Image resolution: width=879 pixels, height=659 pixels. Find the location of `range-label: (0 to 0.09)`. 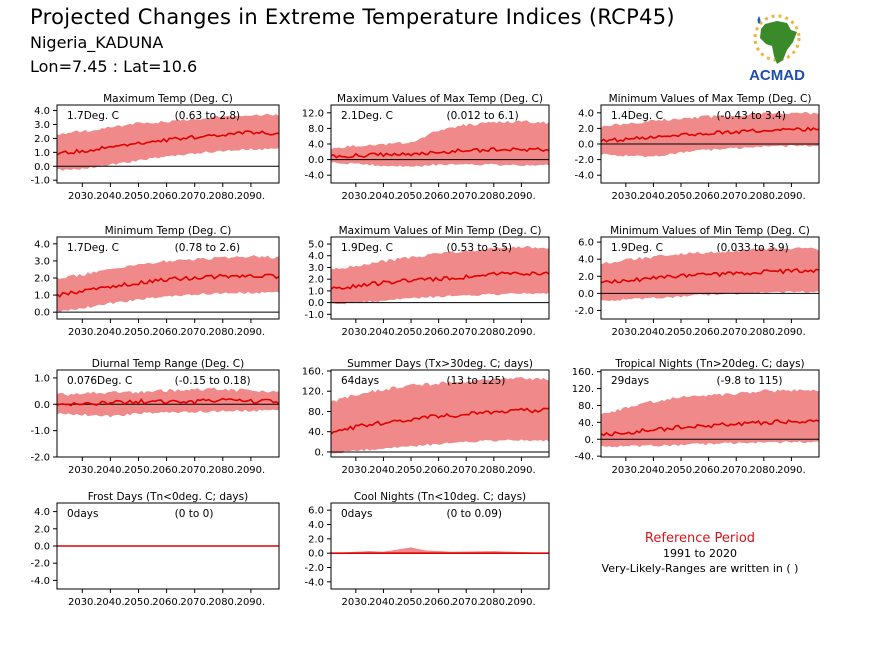

range-label: (0 to 0.09) is located at coordinates (474, 514).